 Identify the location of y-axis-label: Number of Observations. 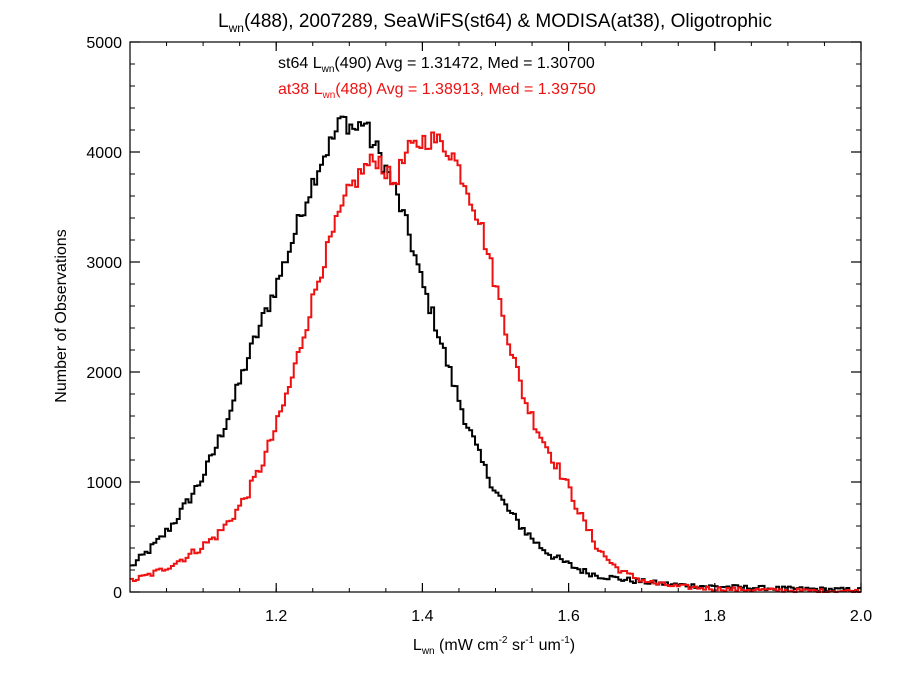
(61, 315).